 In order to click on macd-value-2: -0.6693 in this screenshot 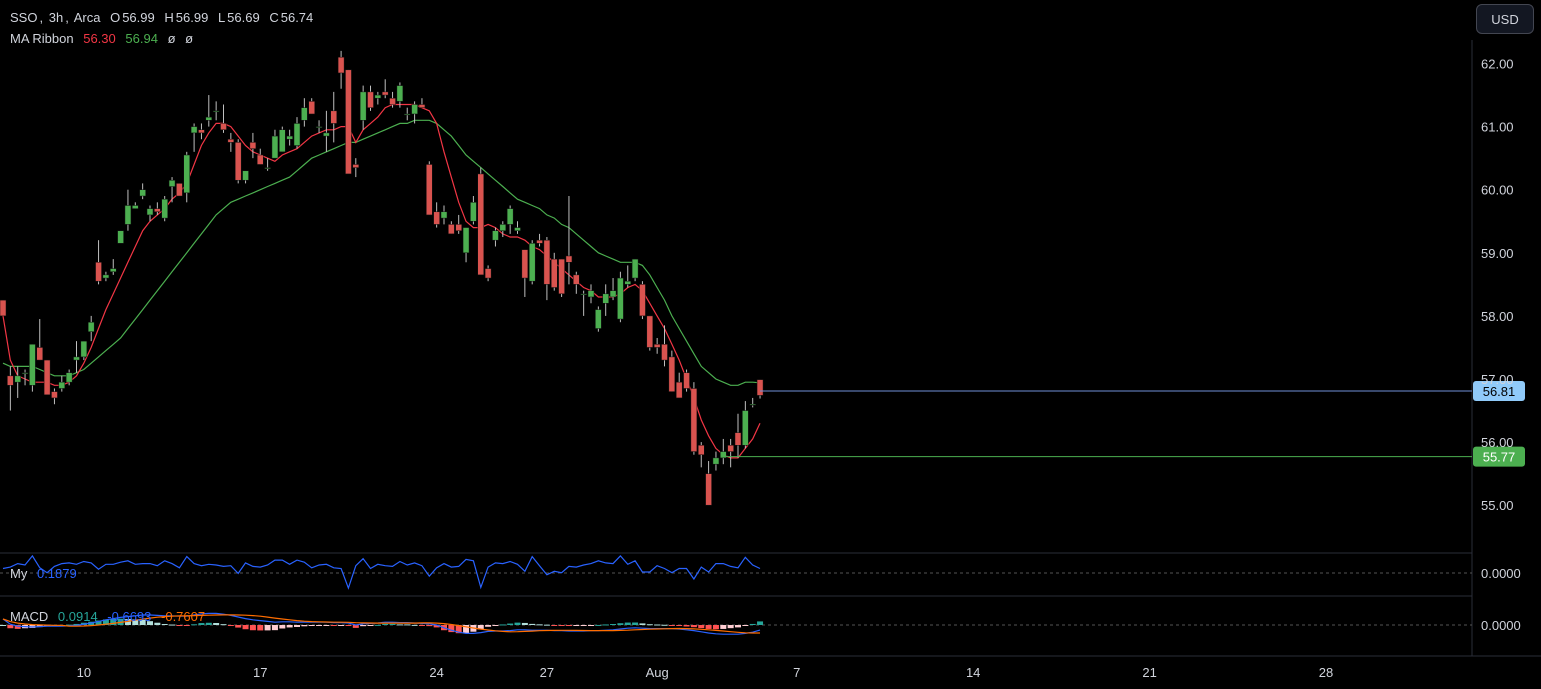, I will do `click(129, 616)`.